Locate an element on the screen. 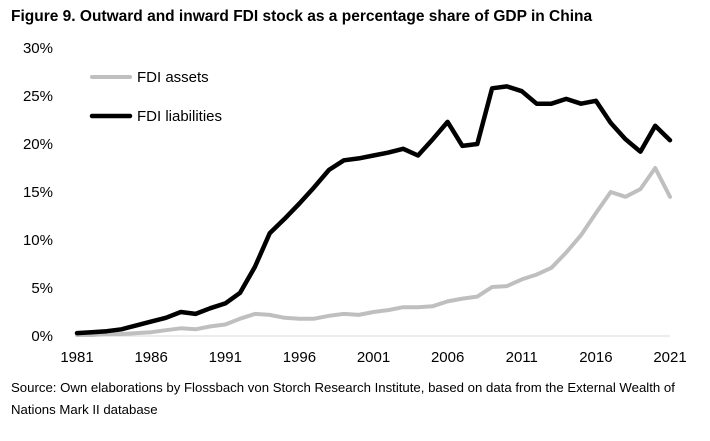 The image size is (710, 441). x-tick-label: 2006 is located at coordinates (447, 357).